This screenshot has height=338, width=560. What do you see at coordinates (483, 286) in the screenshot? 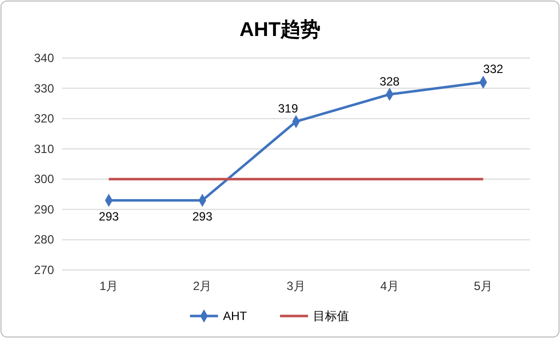
I see `x-tick-label: 5月` at bounding box center [483, 286].